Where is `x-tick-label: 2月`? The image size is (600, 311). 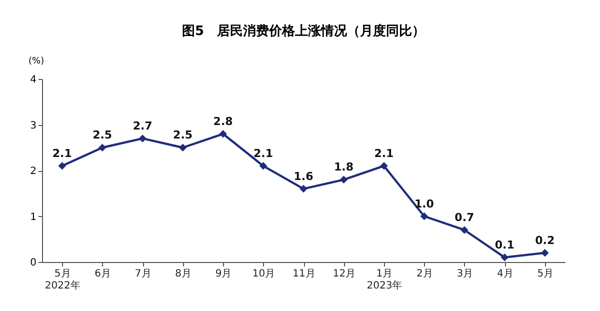
x-tick-label: 2月 is located at coordinates (424, 274).